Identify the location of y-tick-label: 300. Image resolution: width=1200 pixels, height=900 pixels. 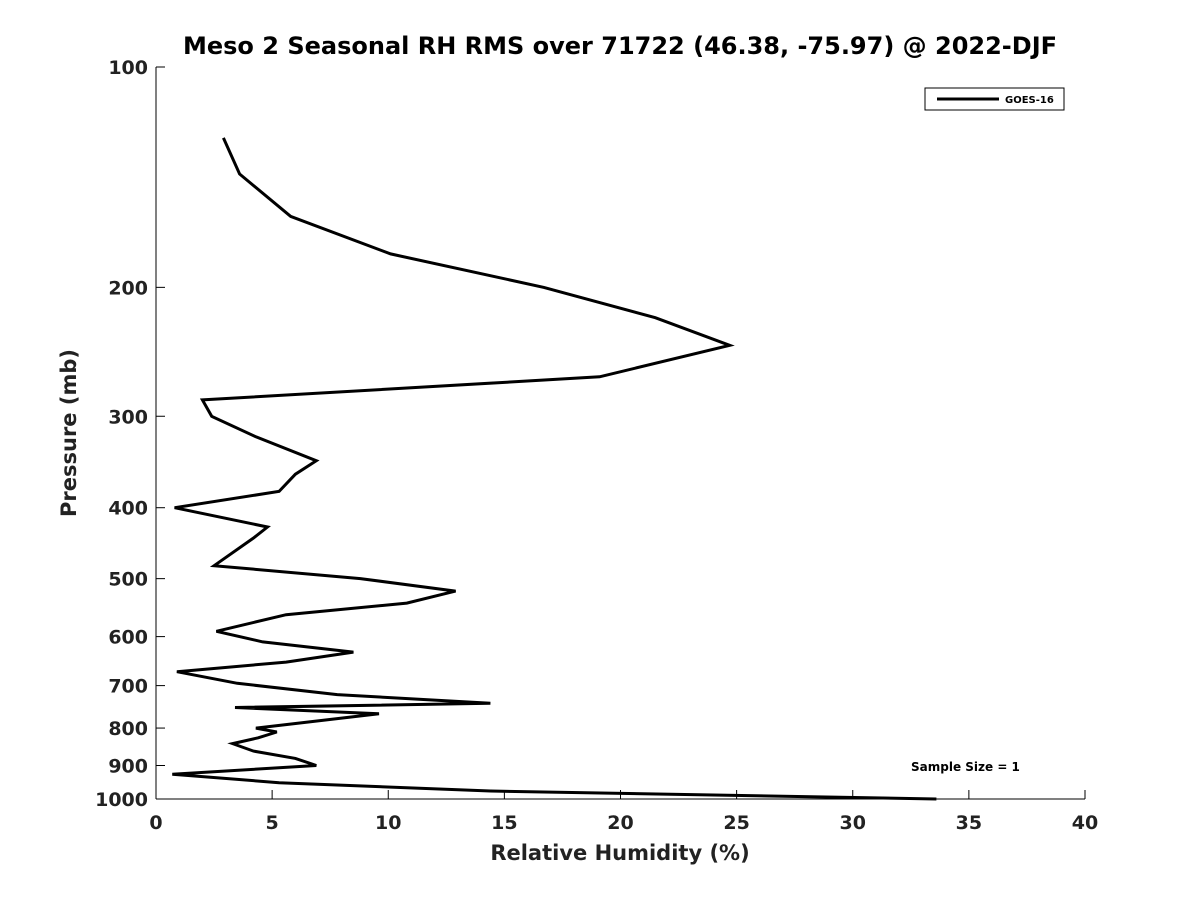
(128, 417).